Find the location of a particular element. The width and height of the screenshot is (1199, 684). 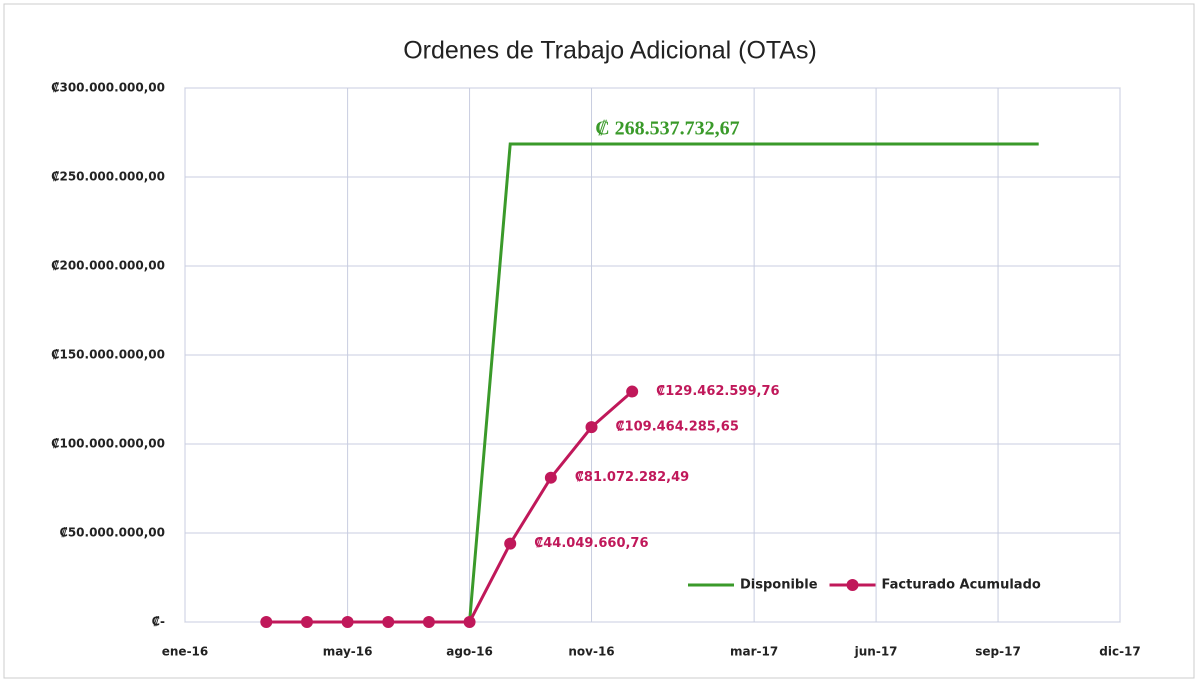

legend-marker is located at coordinates (852, 585).